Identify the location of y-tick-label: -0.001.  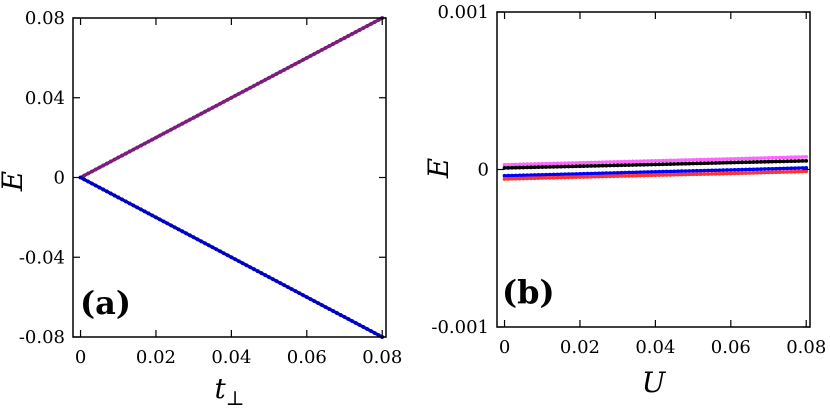
(460, 327).